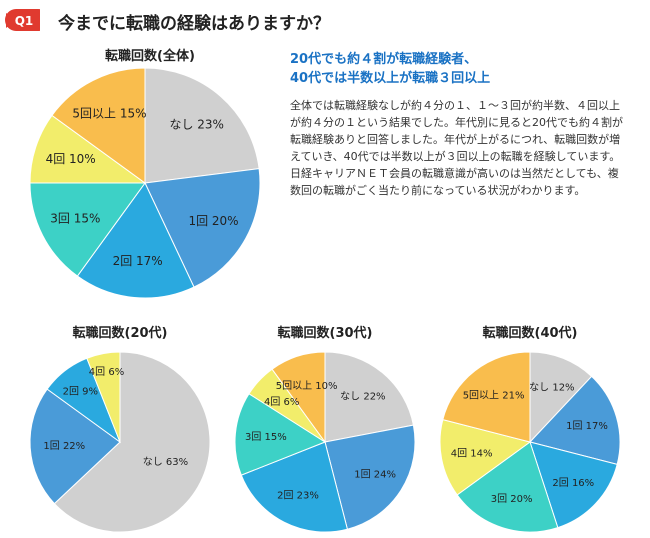  What do you see at coordinates (325, 333) in the screenshot?
I see `pie-title-30s: 転職回数(30代)` at bounding box center [325, 333].